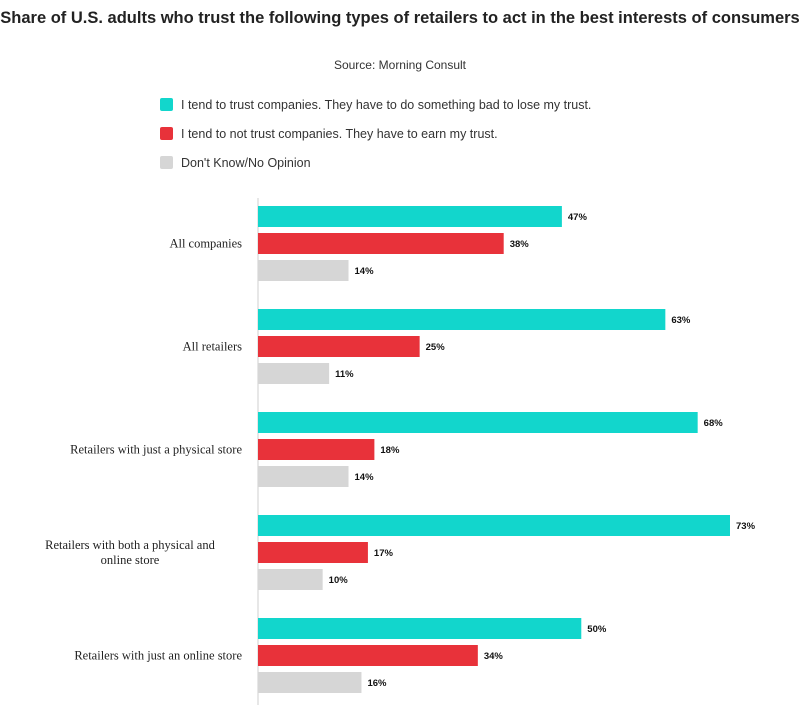  Describe the element at coordinates (494, 656) in the screenshot. I see `data-label-not-trust: 34%` at that location.